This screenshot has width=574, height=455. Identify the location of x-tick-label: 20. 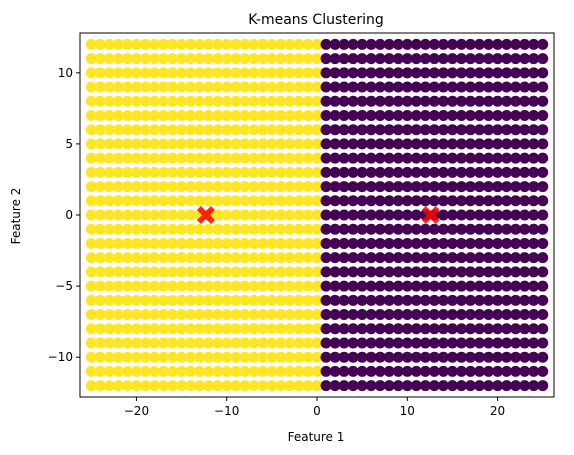
(497, 411).